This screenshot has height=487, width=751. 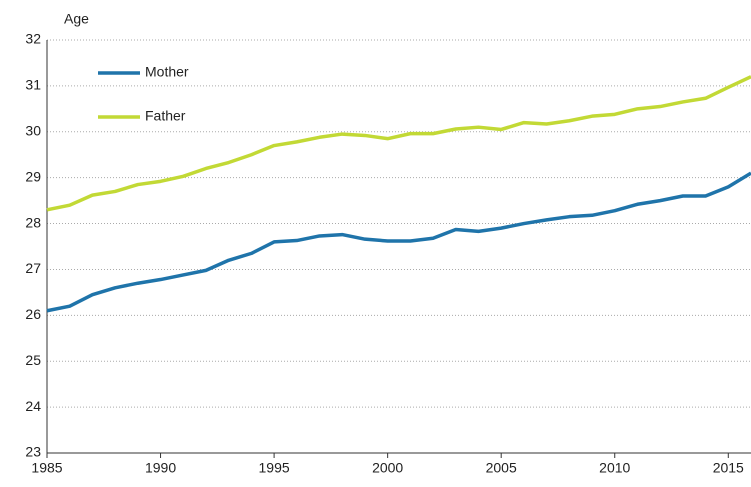 I want to click on y-tick-label: 28, so click(x=33, y=222).